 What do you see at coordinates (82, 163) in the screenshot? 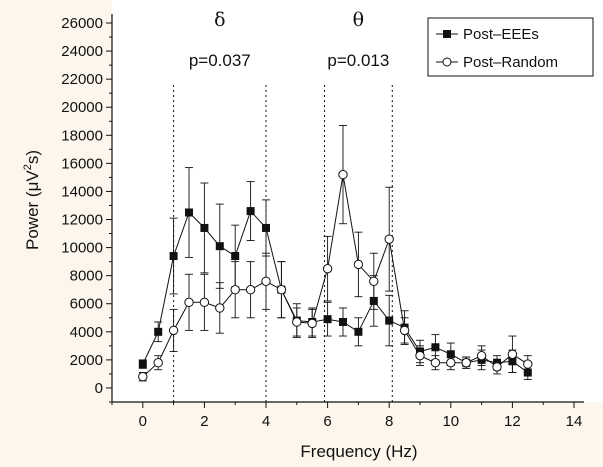
I see `y-tick-label: 16000` at bounding box center [82, 163].